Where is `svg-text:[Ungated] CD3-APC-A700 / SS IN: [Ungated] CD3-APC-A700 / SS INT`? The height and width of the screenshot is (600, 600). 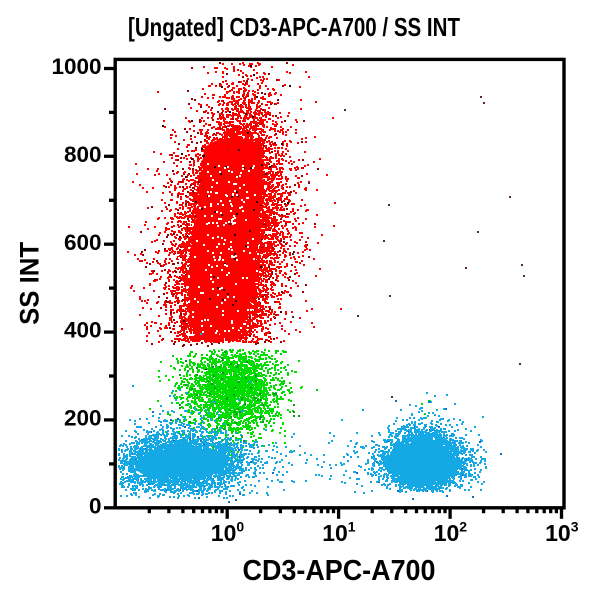
svg-text:[Ungated] CD3-APC-A700 / SS IN: [Ungated] CD3-APC-A700 / SS INT is located at coordinates (294, 27).